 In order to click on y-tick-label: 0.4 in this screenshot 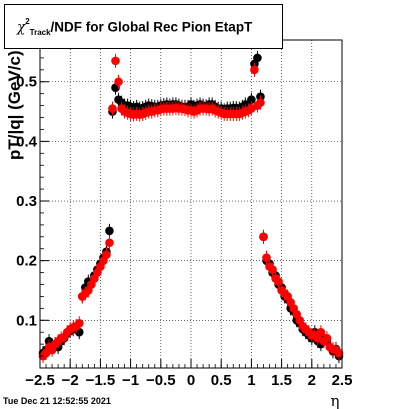, I will do `click(27, 141)`.